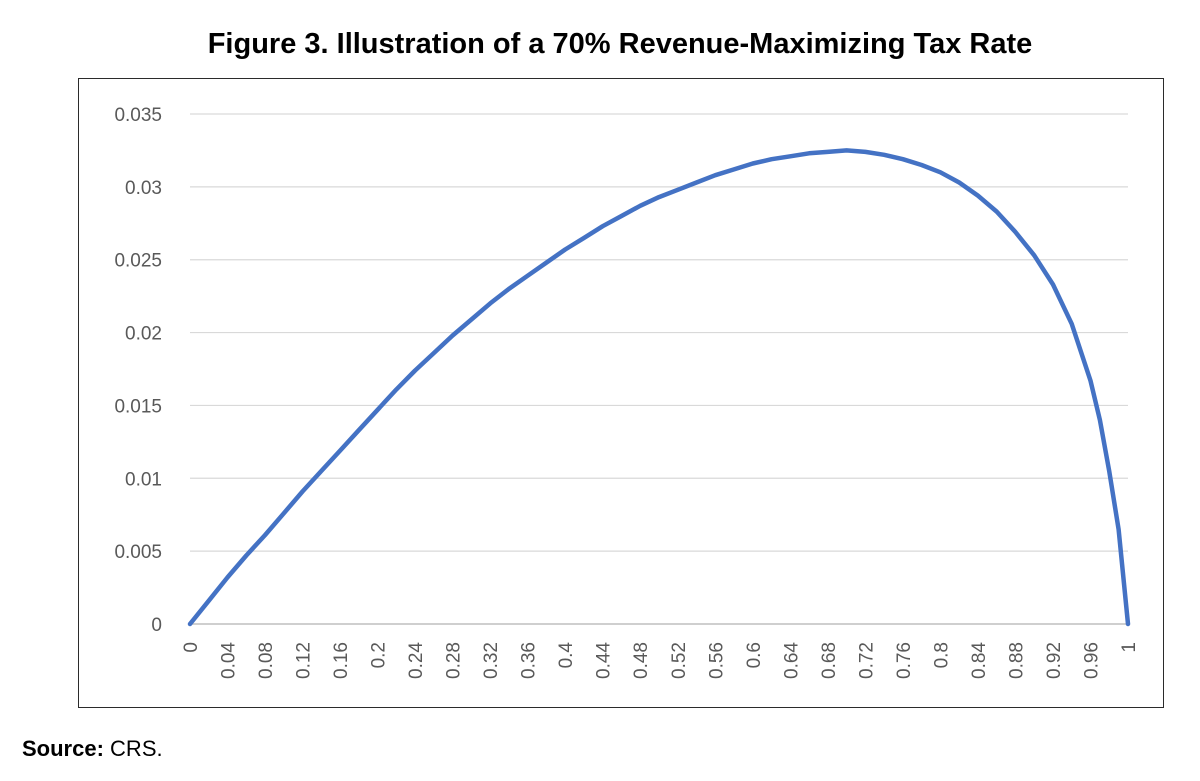 This screenshot has height=781, width=1200. Describe the element at coordinates (454, 660) in the screenshot. I see `x-tick-label: 0.28` at that location.